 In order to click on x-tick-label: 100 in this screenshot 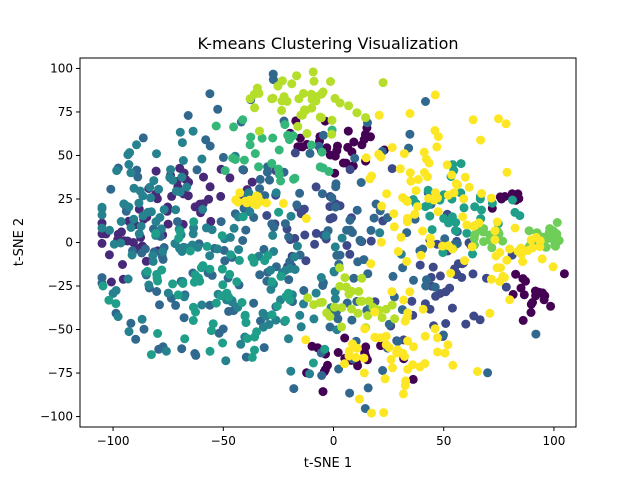, I will do `click(554, 441)`.